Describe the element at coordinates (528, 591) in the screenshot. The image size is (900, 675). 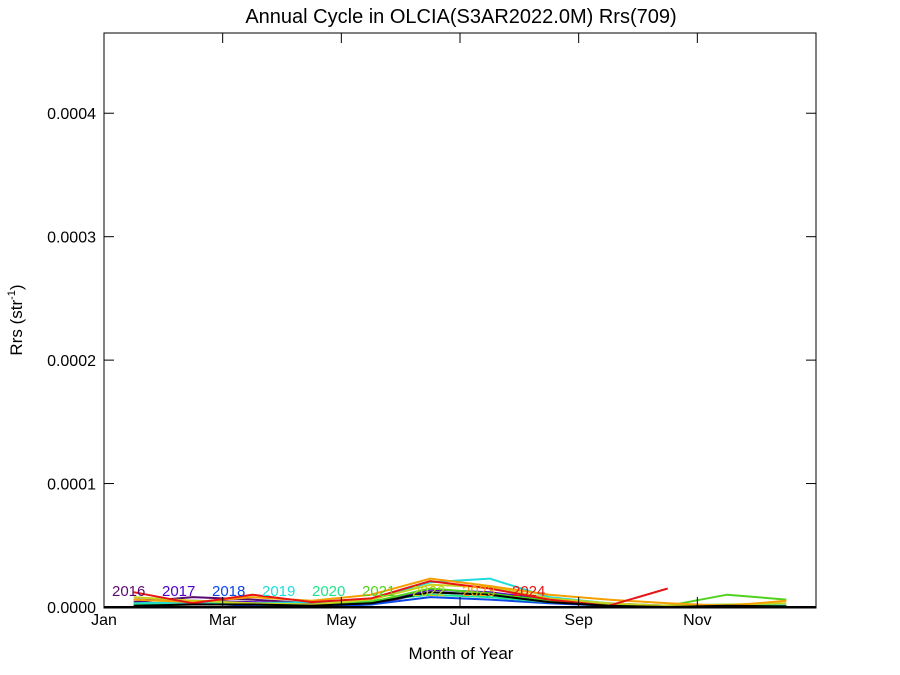
I see `legend-entry: 2024` at that location.